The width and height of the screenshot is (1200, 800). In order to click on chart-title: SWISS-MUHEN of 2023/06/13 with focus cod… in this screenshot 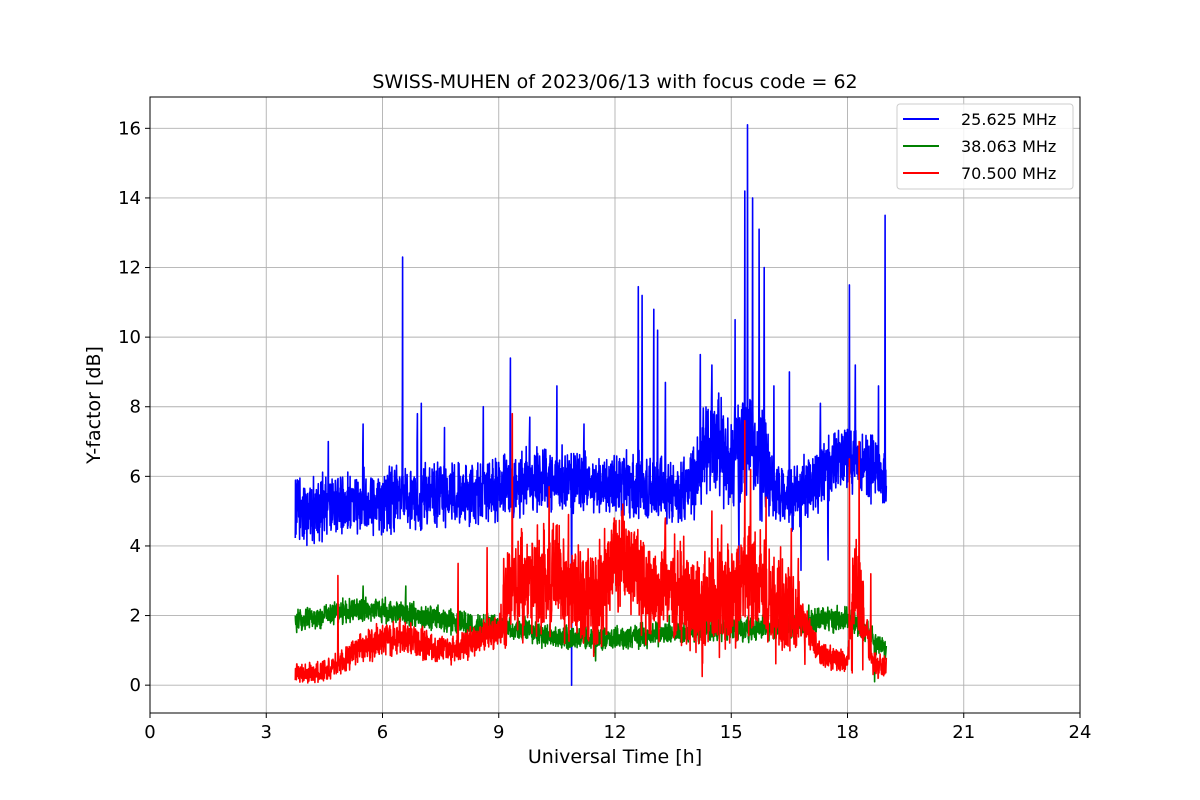, I will do `click(614, 82)`.